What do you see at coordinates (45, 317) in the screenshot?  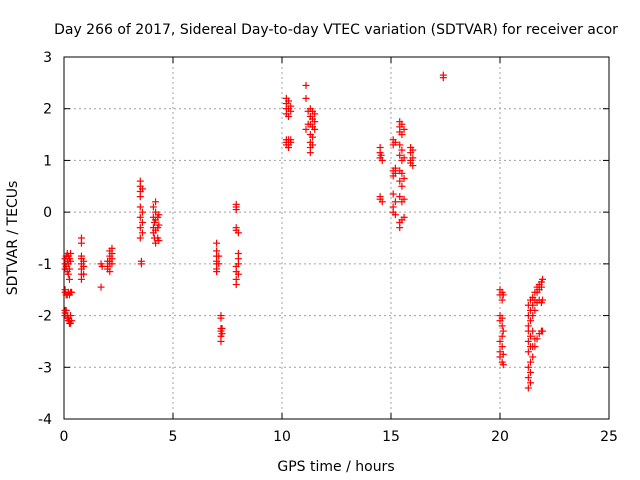 I see `y-tick-label: -2` at bounding box center [45, 317].